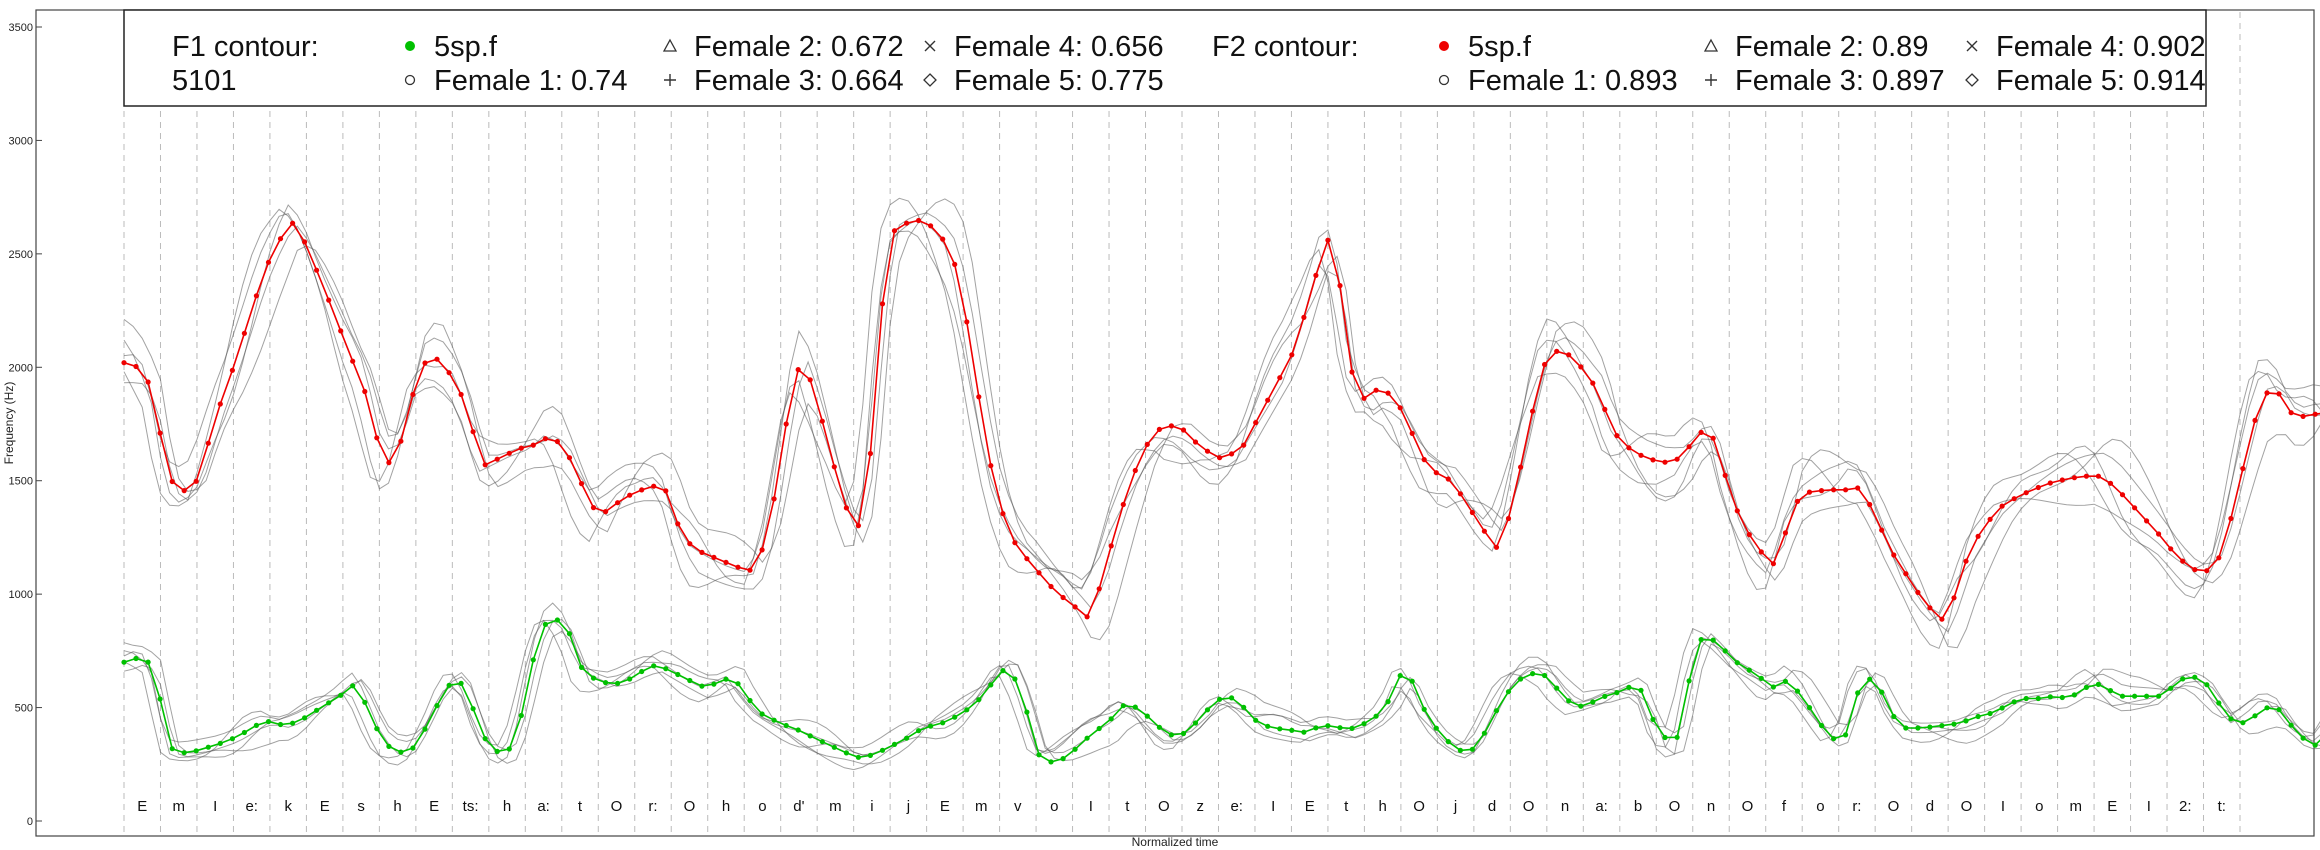 The width and height of the screenshot is (2320, 850). I want to click on segment-label: o, so click(1054, 806).